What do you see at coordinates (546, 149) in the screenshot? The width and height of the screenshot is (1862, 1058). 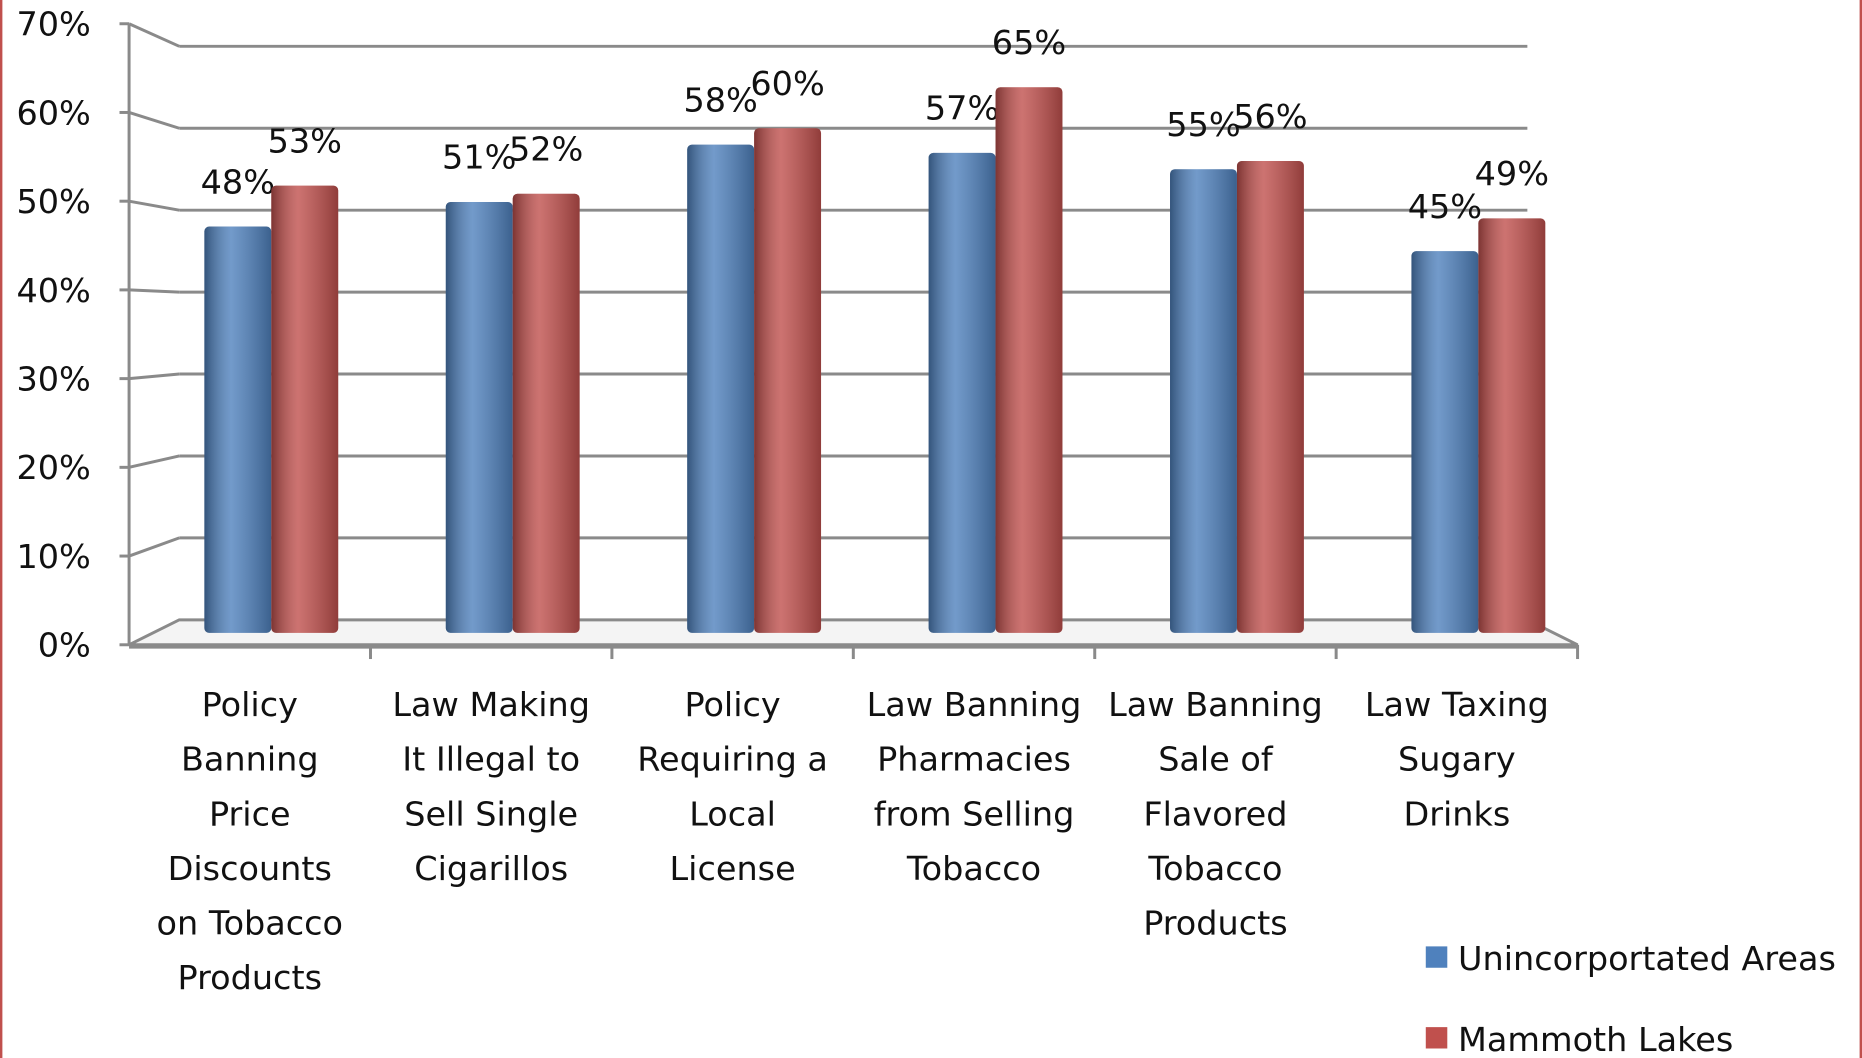 I see `data-label: 52%` at bounding box center [546, 149].